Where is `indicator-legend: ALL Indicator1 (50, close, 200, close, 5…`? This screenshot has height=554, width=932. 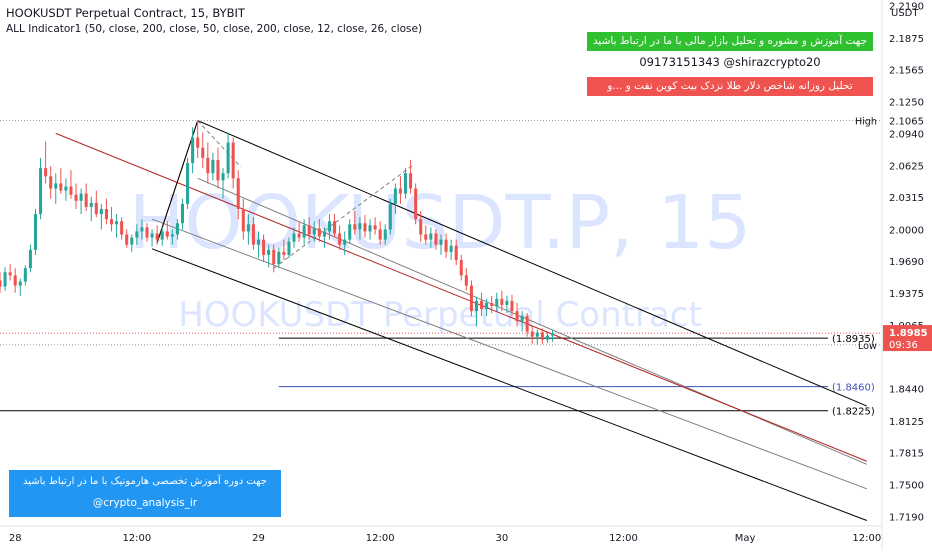
indicator-legend: ALL Indicator1 (50, close, 200, close, 5… is located at coordinates (214, 29).